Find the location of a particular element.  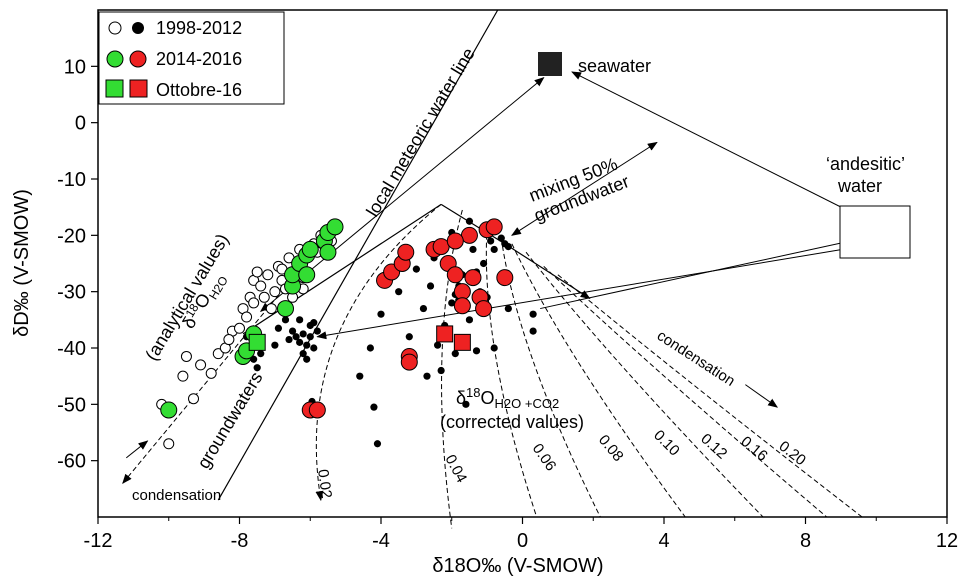

y-tick-label: -40 is located at coordinates (71, 349).